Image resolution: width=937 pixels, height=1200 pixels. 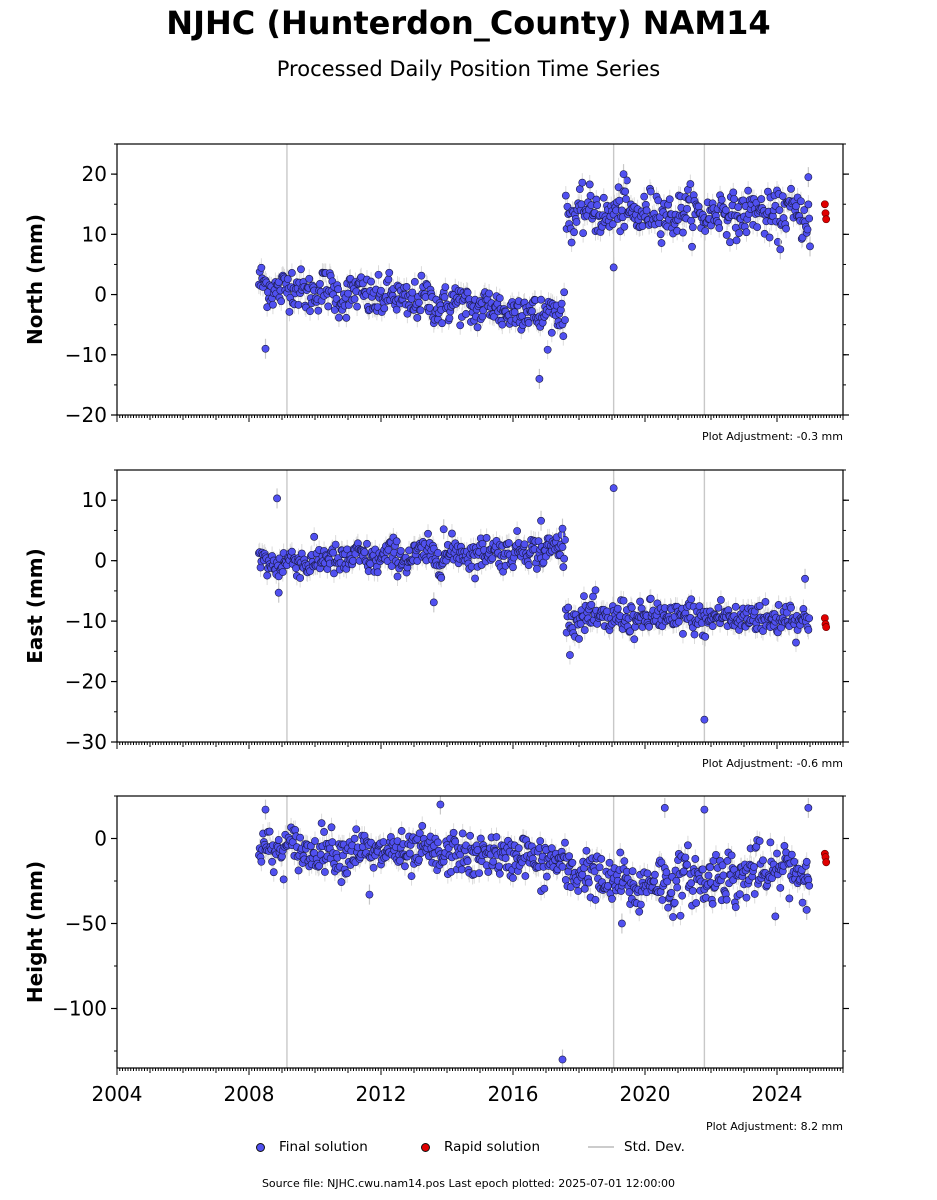 I want to click on y-tick-label: 10, so click(x=94, y=234).